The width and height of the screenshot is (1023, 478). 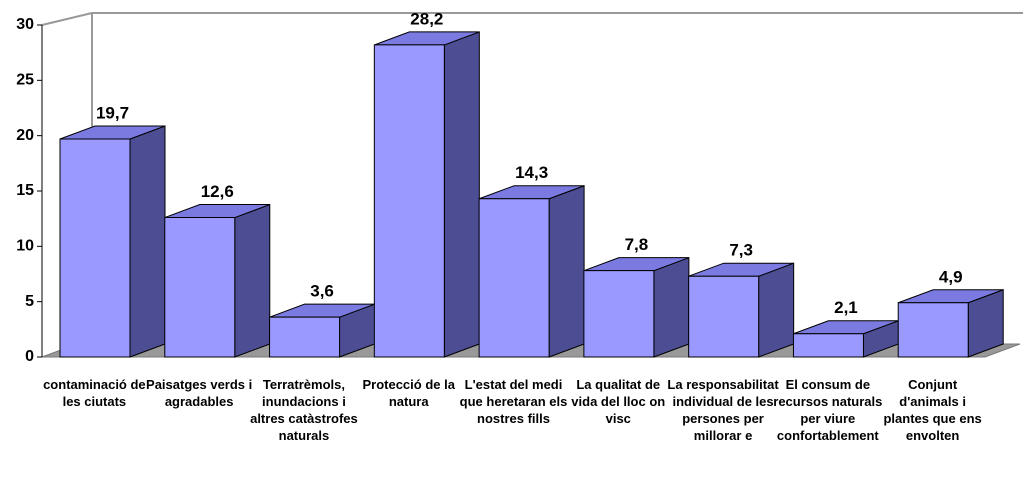 I want to click on x-tick-label: La qualitat de vida del lloc on visc, so click(x=618, y=401).